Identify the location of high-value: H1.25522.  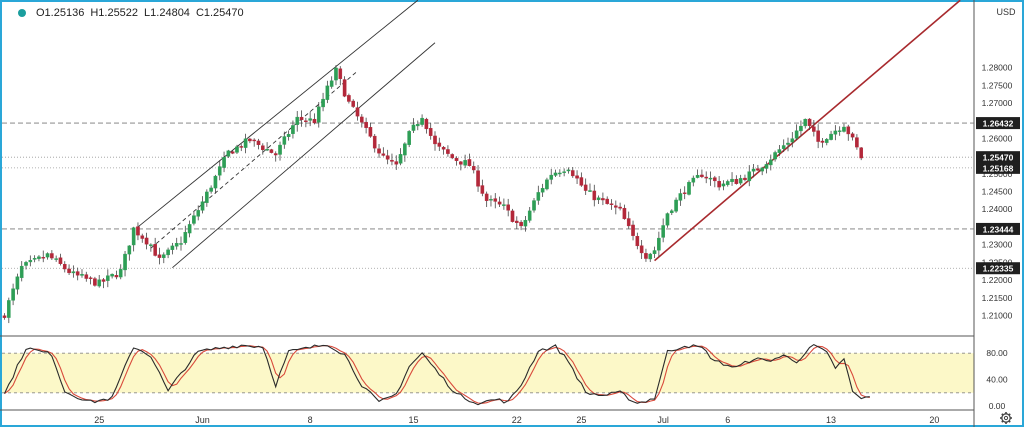
(114, 13).